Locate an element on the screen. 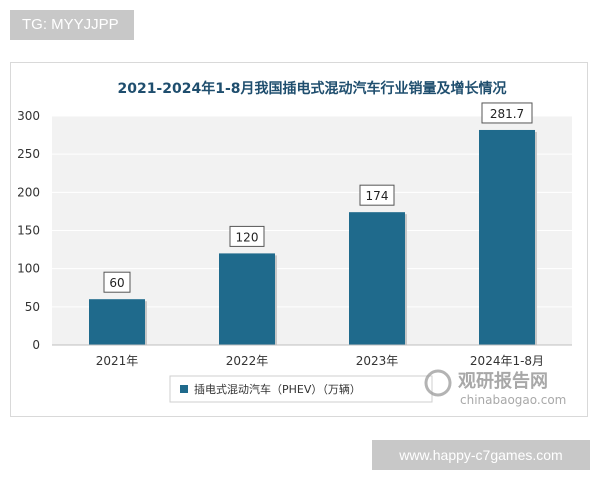  legend-frame is located at coordinates (301, 389).